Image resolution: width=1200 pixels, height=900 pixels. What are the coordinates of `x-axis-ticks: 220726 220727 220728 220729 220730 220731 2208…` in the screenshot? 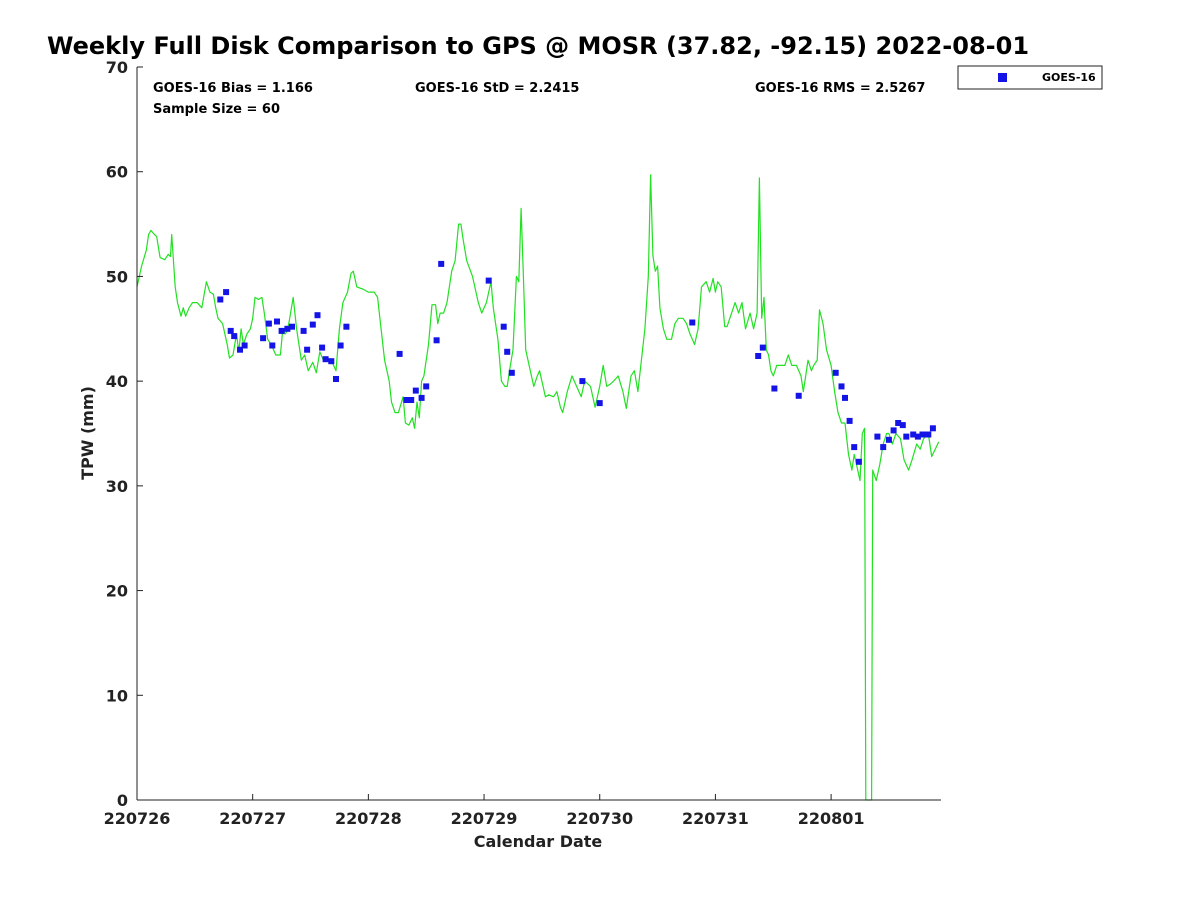 It's located at (484, 811).